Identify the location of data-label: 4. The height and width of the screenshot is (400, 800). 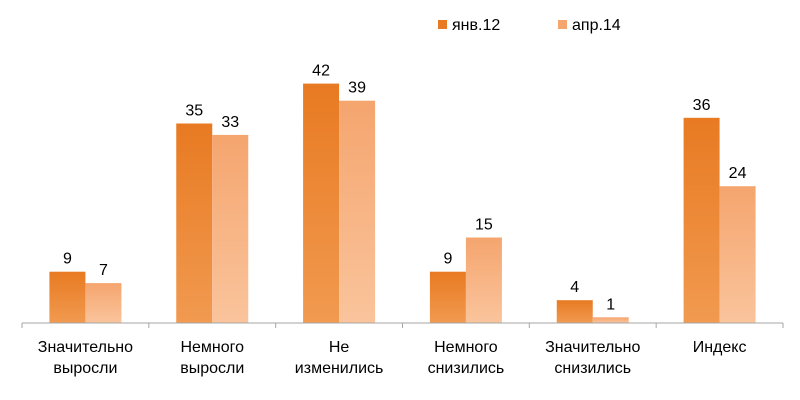
(574, 287).